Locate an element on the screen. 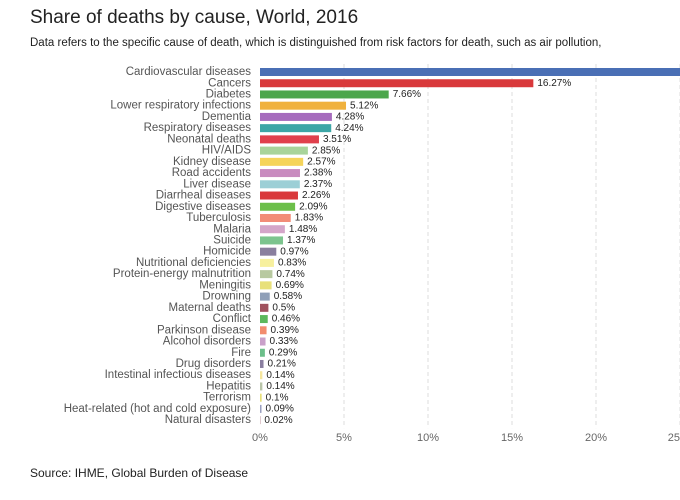 The image size is (680, 500). x-tick-label: 5% is located at coordinates (344, 438).